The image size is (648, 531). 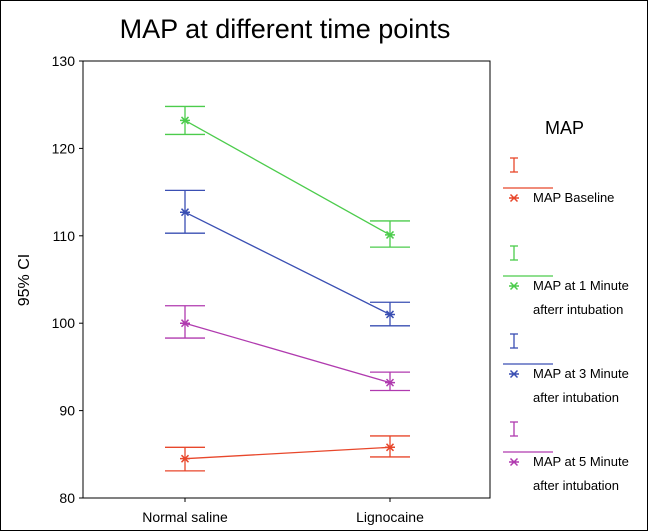 I want to click on y-tick-label-120: 120, so click(x=64, y=148).